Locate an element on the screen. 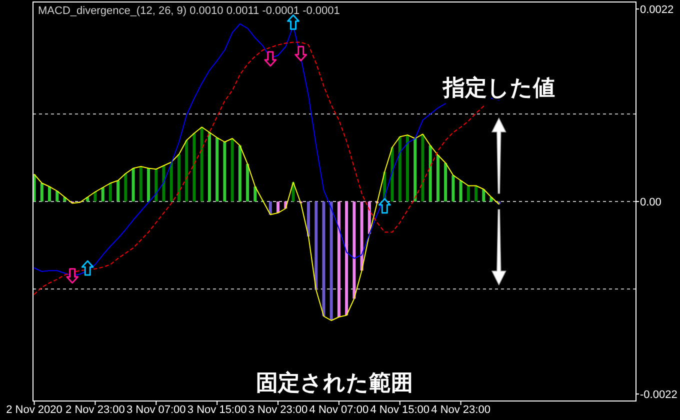 Image resolution: width=680 pixels, height=420 pixels. x-tick-label: 2 Nov 23:00 is located at coordinates (95, 410).